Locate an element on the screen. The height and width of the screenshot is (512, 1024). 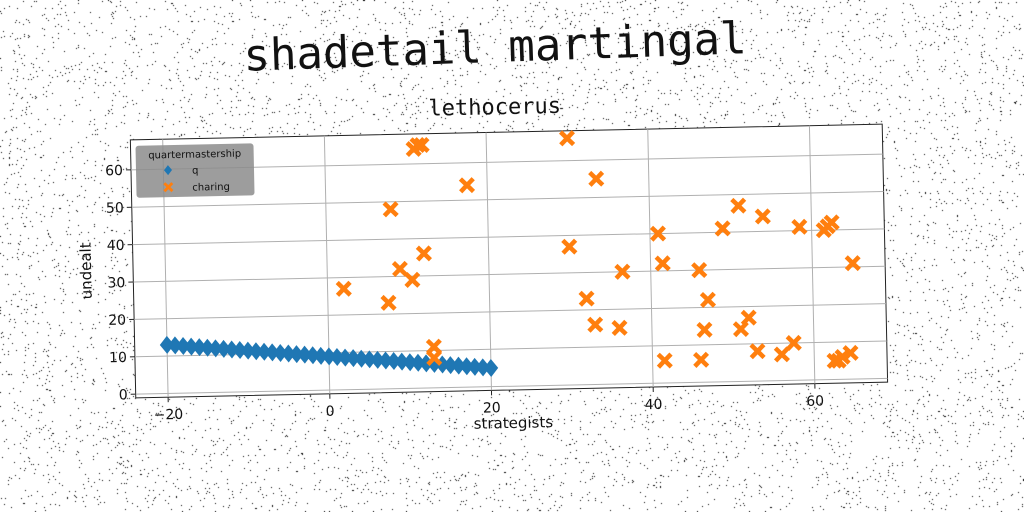
y-tick-label: 40 is located at coordinates (116, 246).